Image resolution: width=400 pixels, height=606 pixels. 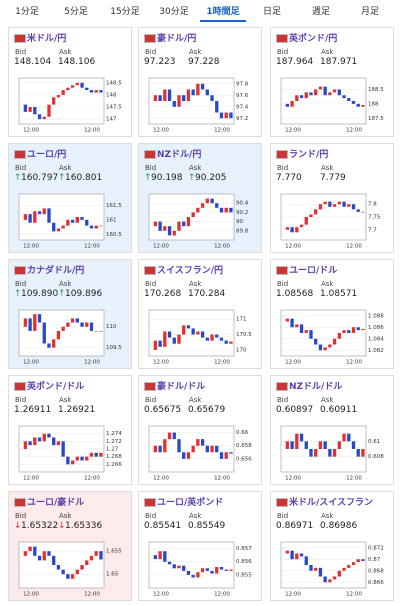 I want to click on pair-name: ユーロ/円, so click(x=47, y=155).